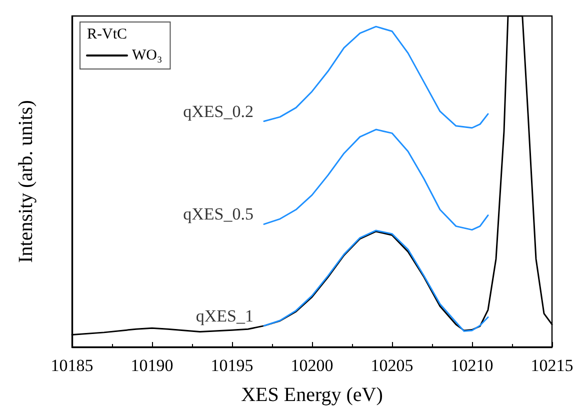 Image resolution: width=585 pixels, height=418 pixels. What do you see at coordinates (312, 365) in the screenshot?
I see `x-tick-label: 10200` at bounding box center [312, 365].